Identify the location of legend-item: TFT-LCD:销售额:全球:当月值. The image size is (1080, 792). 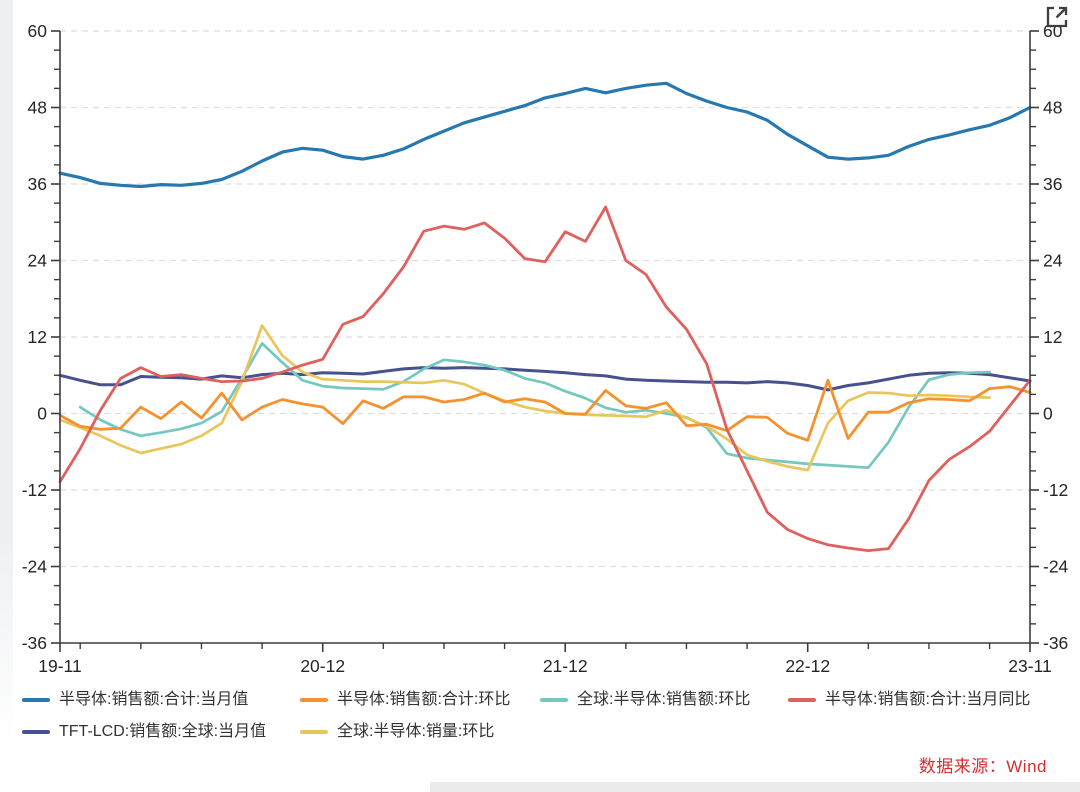
(144, 732).